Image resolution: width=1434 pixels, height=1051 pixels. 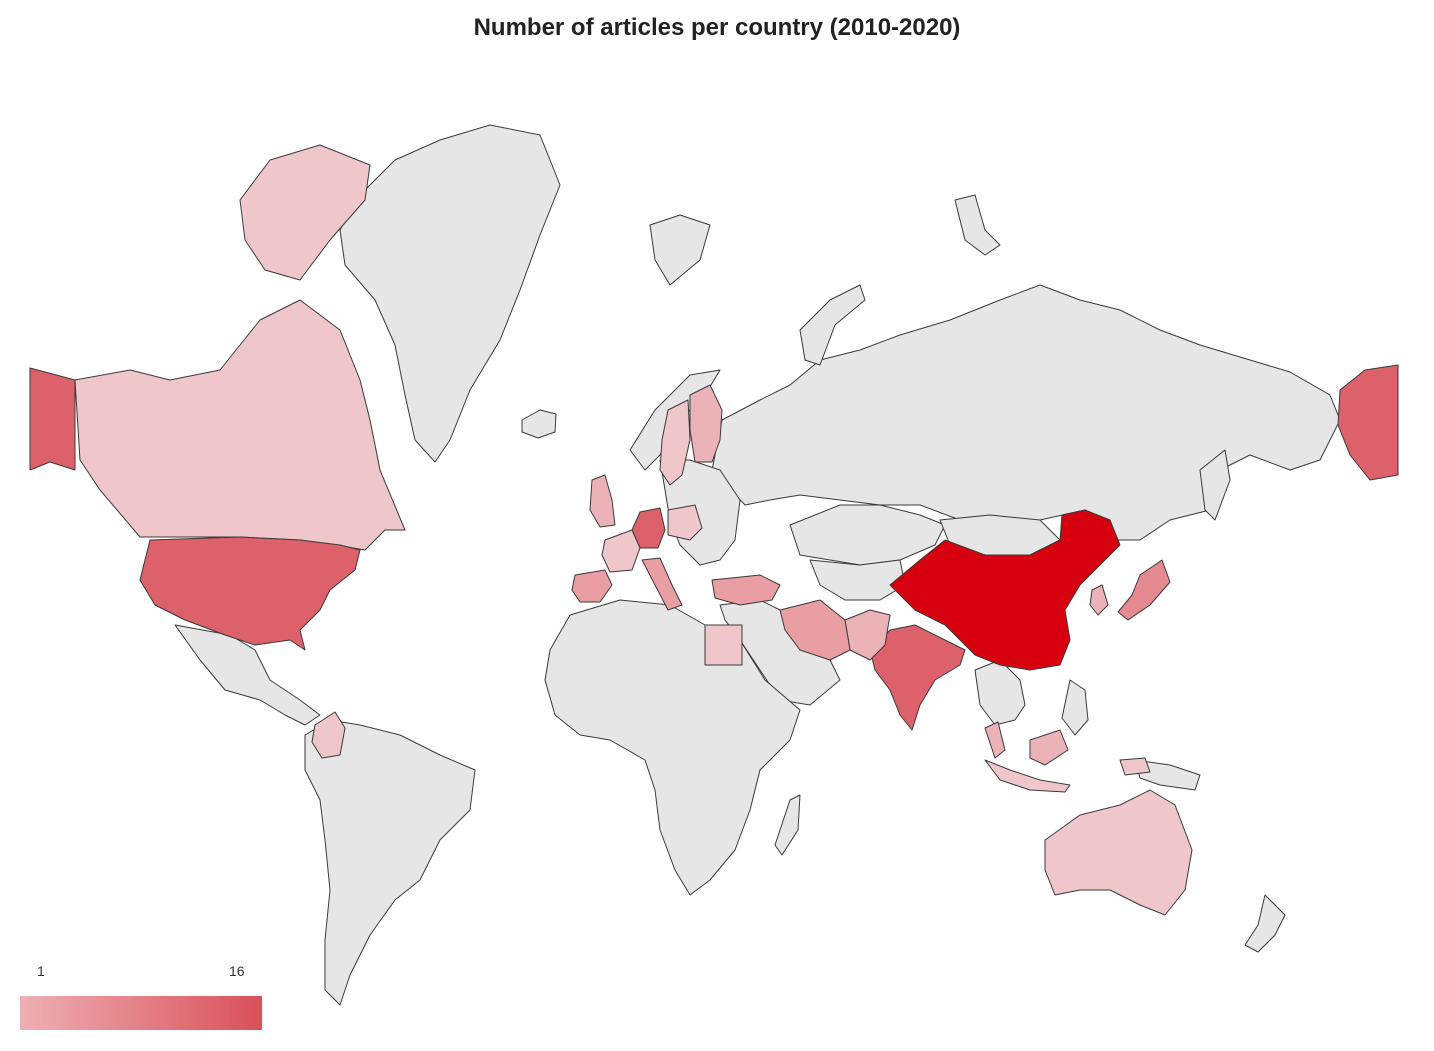 What do you see at coordinates (1026, 743) in the screenshot?
I see `country-malaysia` at bounding box center [1026, 743].